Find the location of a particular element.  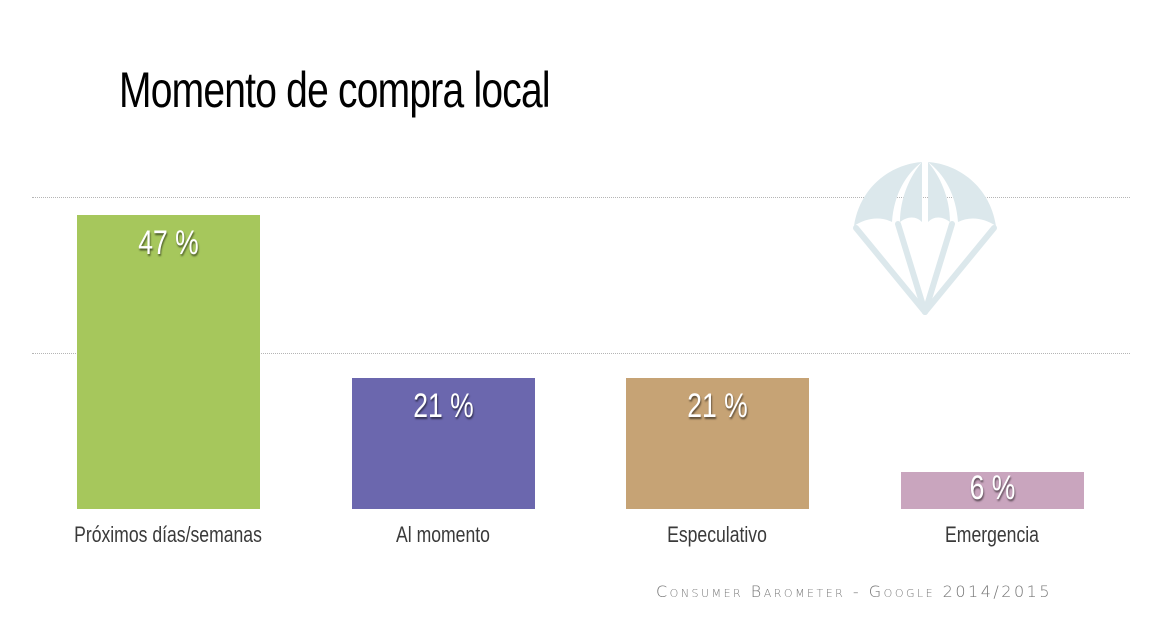

source-caption: Consumer Barometer - Google 2014/2015 is located at coordinates (854, 591).